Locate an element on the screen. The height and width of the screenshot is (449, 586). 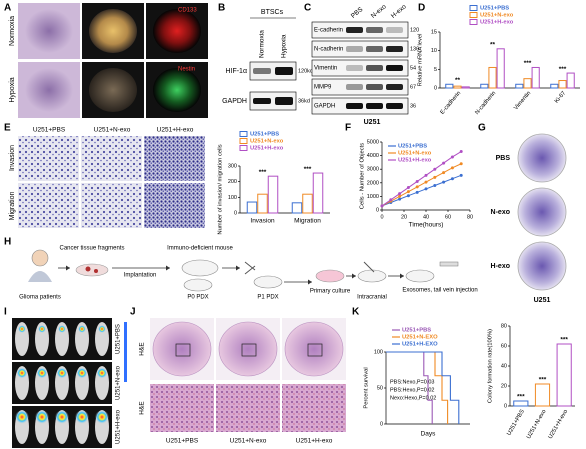
label: 120 is located at coordinates (414, 30).